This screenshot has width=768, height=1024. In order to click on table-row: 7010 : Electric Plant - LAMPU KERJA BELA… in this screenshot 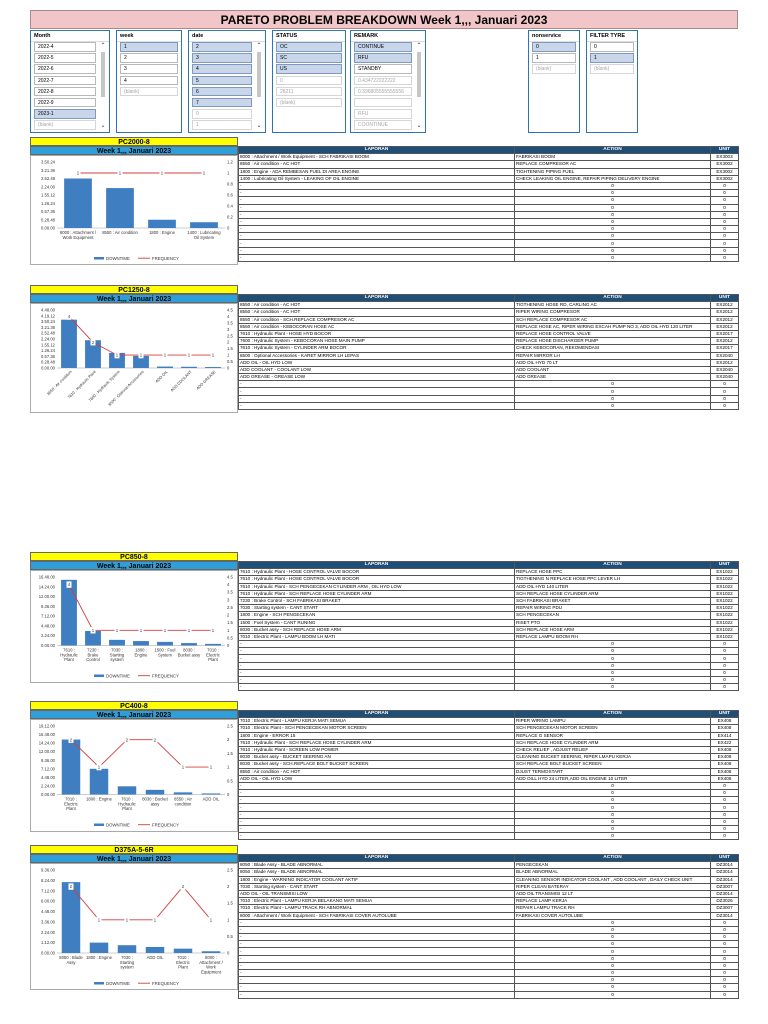, I will do `click(488, 901)`.